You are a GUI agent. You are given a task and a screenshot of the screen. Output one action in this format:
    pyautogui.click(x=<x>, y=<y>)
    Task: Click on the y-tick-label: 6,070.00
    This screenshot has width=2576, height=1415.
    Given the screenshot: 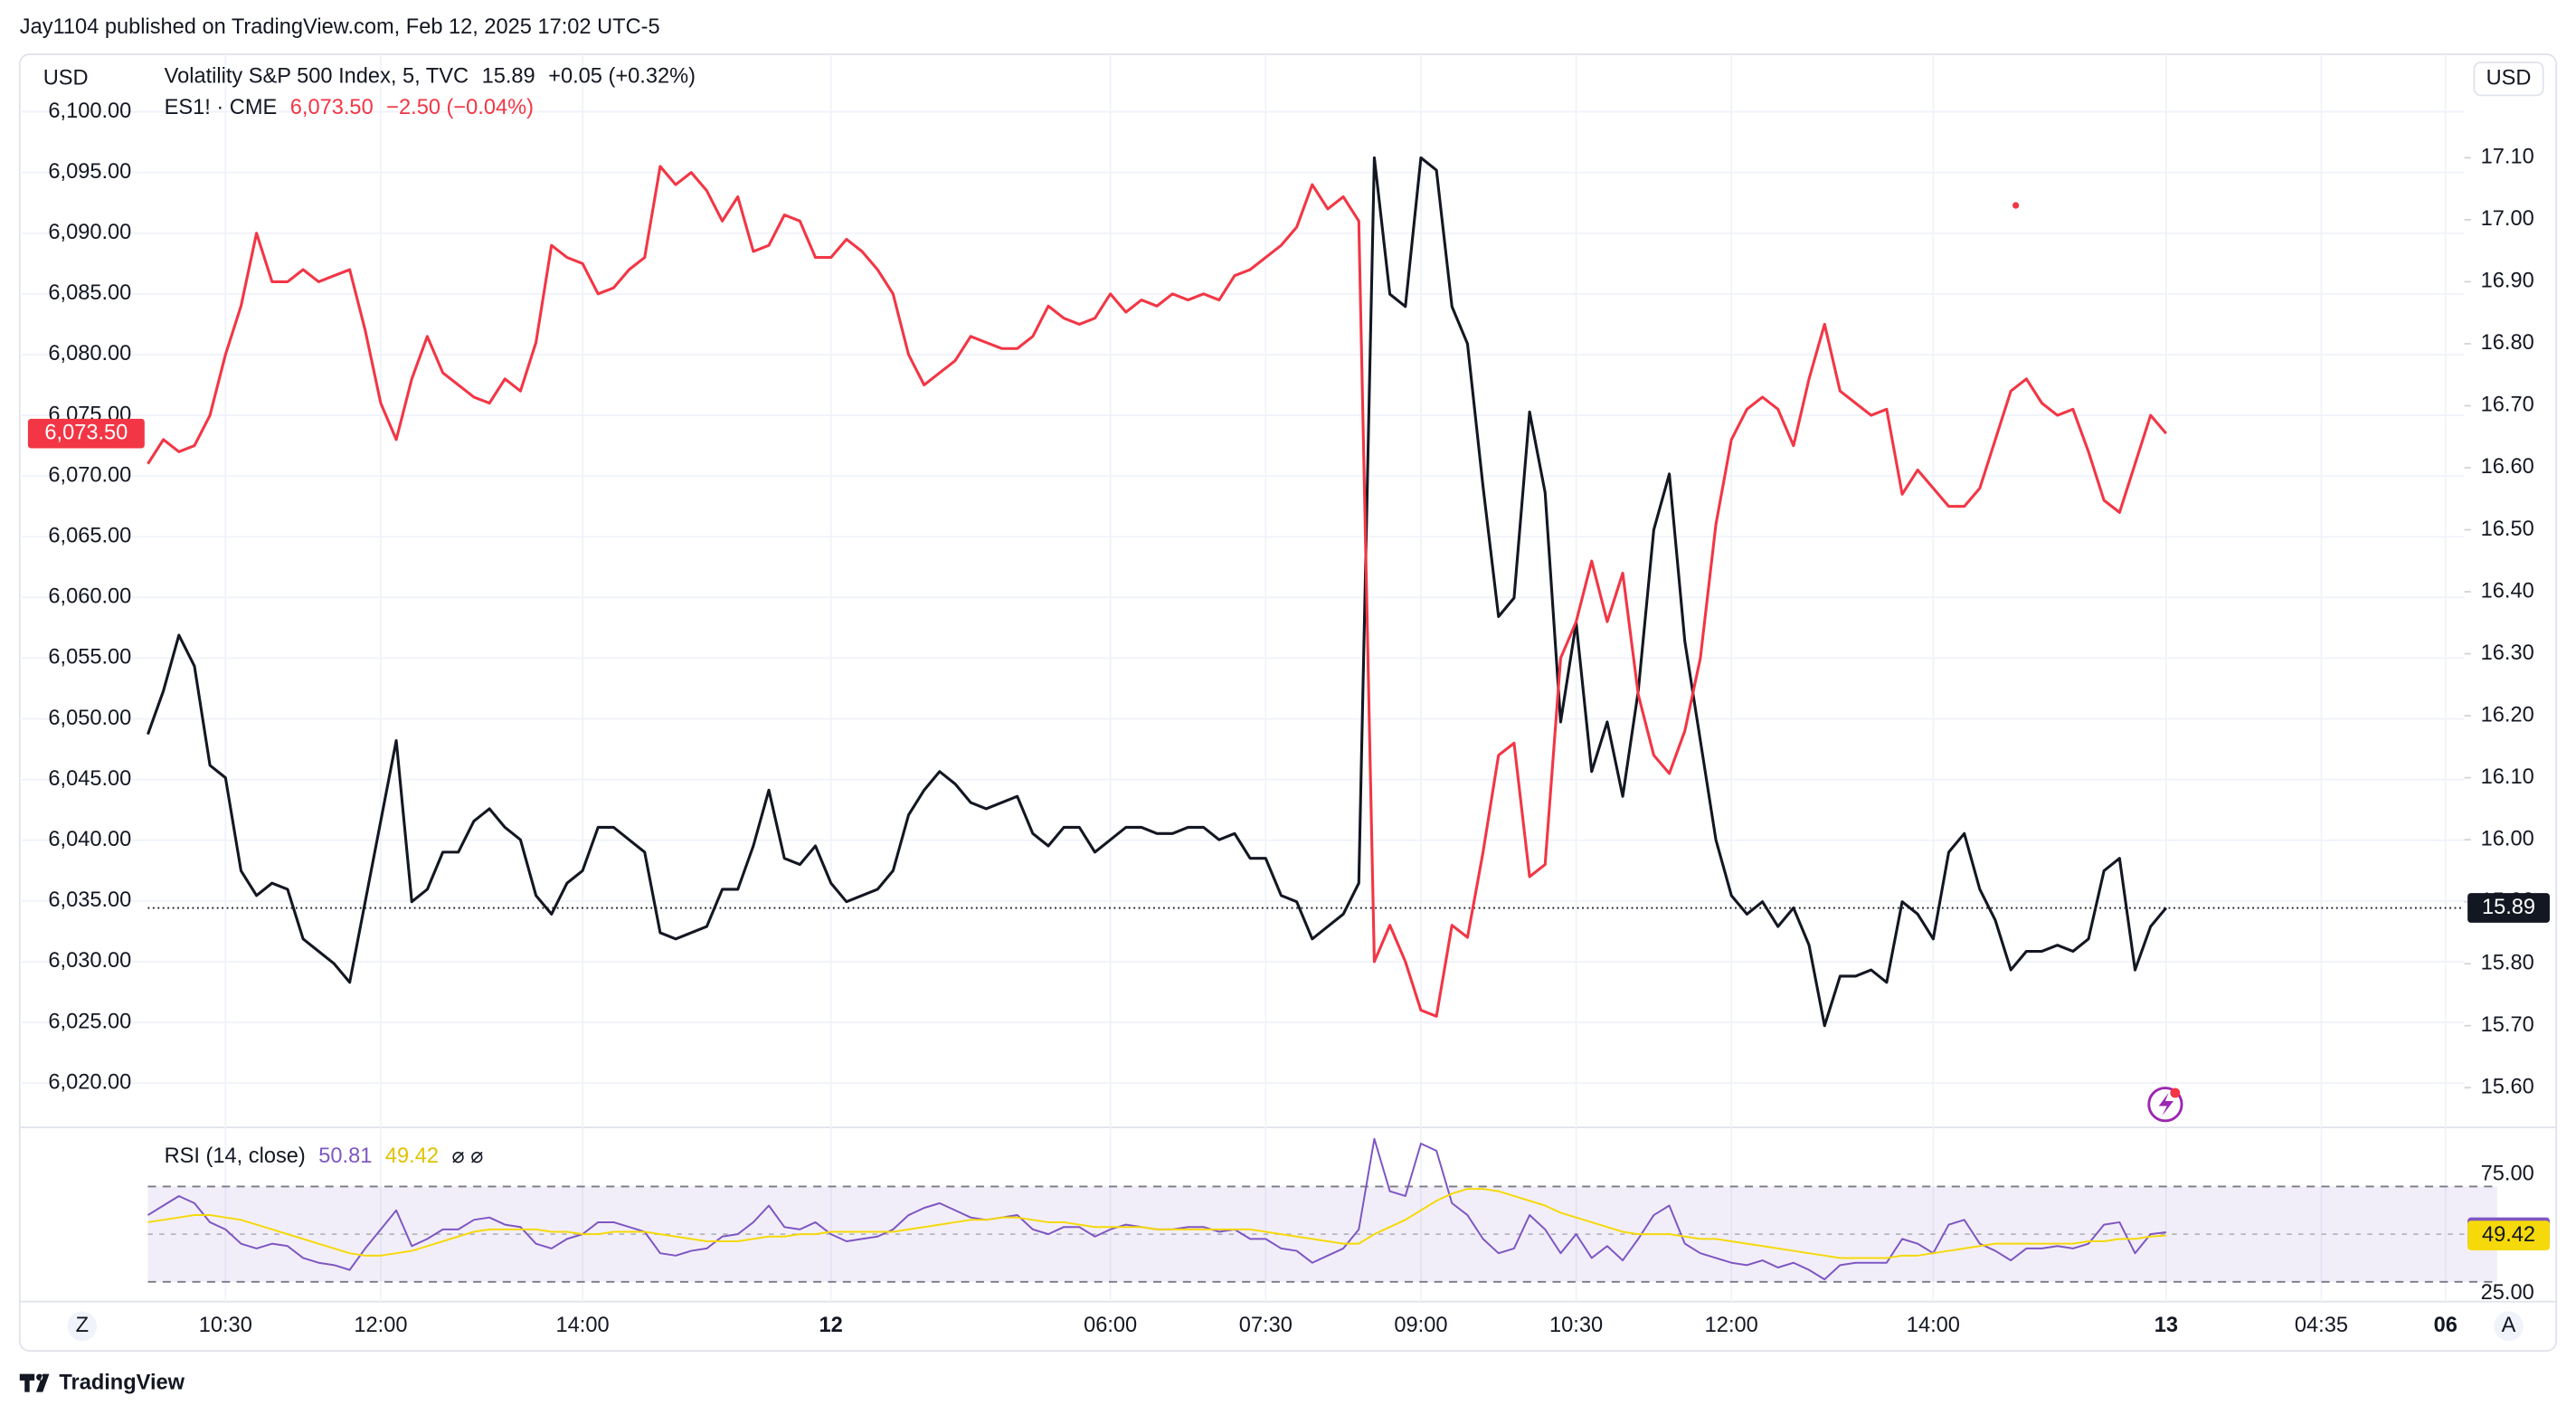 What is the action you would take?
    pyautogui.click(x=90, y=475)
    